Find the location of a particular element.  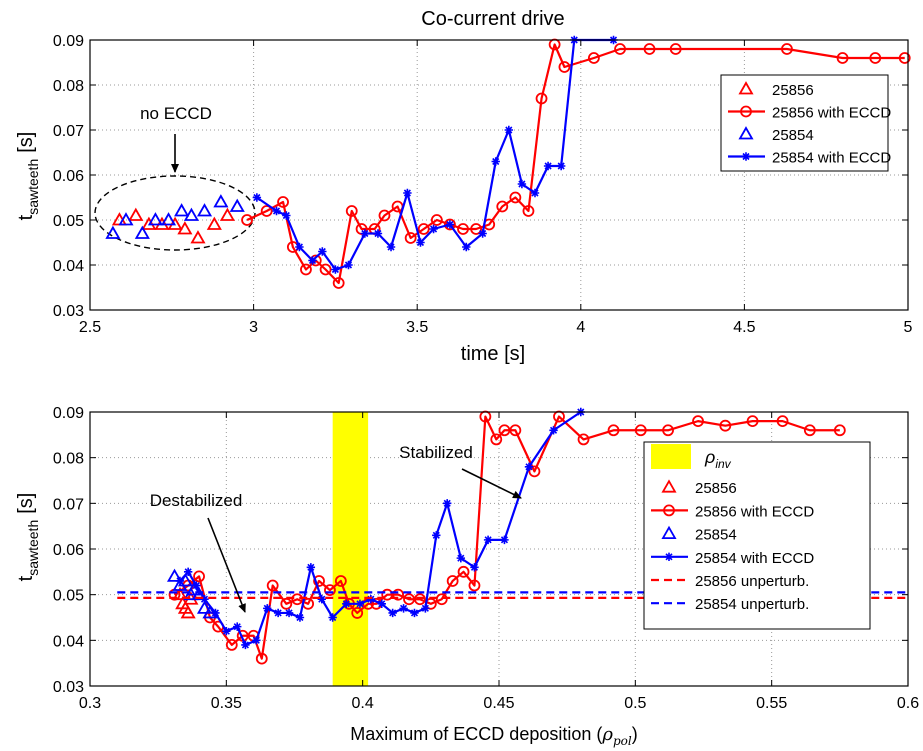

x-axis-label-bottom: Maximum of ECCD deposition (ρpol) is located at coordinates (493, 736).